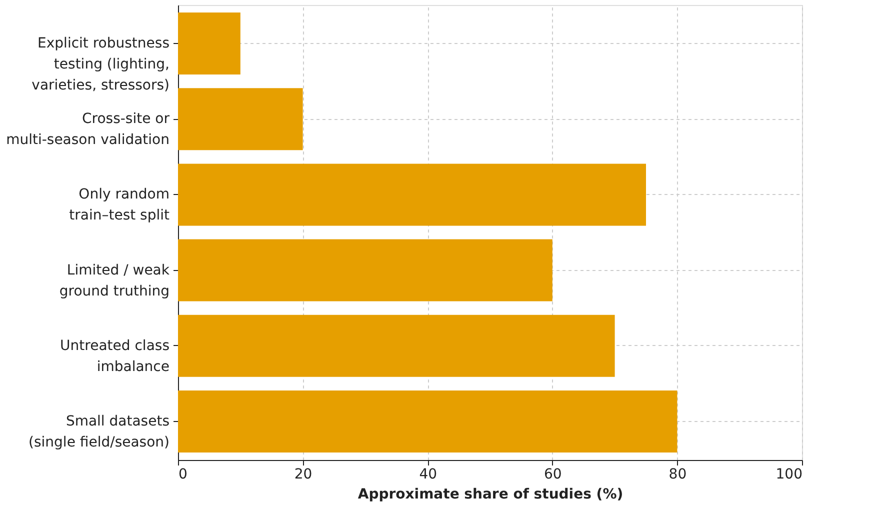 This screenshot has height=508, width=877. I want to click on x-tick-label: 0, so click(183, 474).